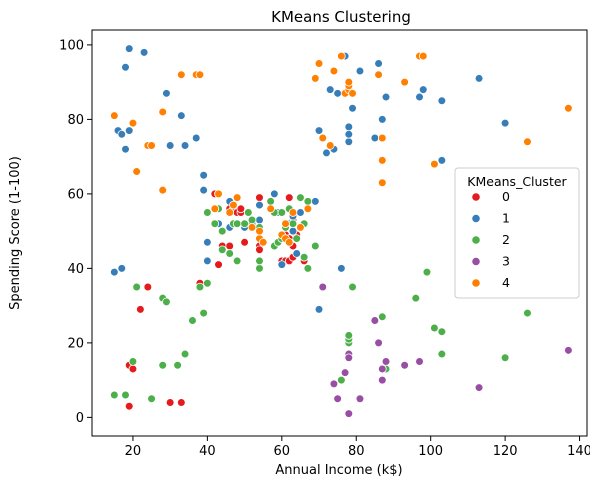  What do you see at coordinates (71, 45) in the screenshot?
I see `y-tick-label: 100` at bounding box center [71, 45].